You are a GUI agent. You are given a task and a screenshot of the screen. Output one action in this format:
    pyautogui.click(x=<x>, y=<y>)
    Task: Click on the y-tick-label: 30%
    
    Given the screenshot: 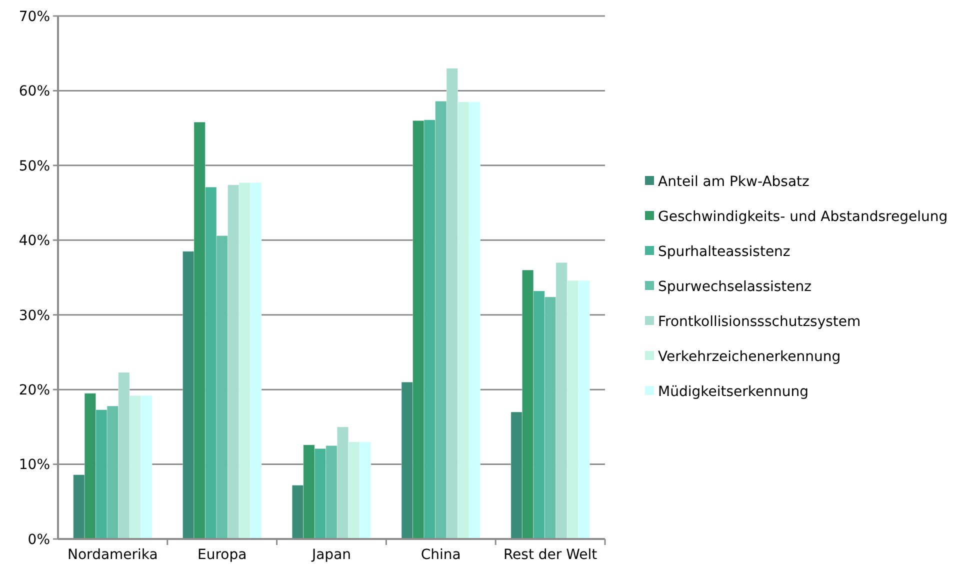 What is the action you would take?
    pyautogui.click(x=34, y=316)
    